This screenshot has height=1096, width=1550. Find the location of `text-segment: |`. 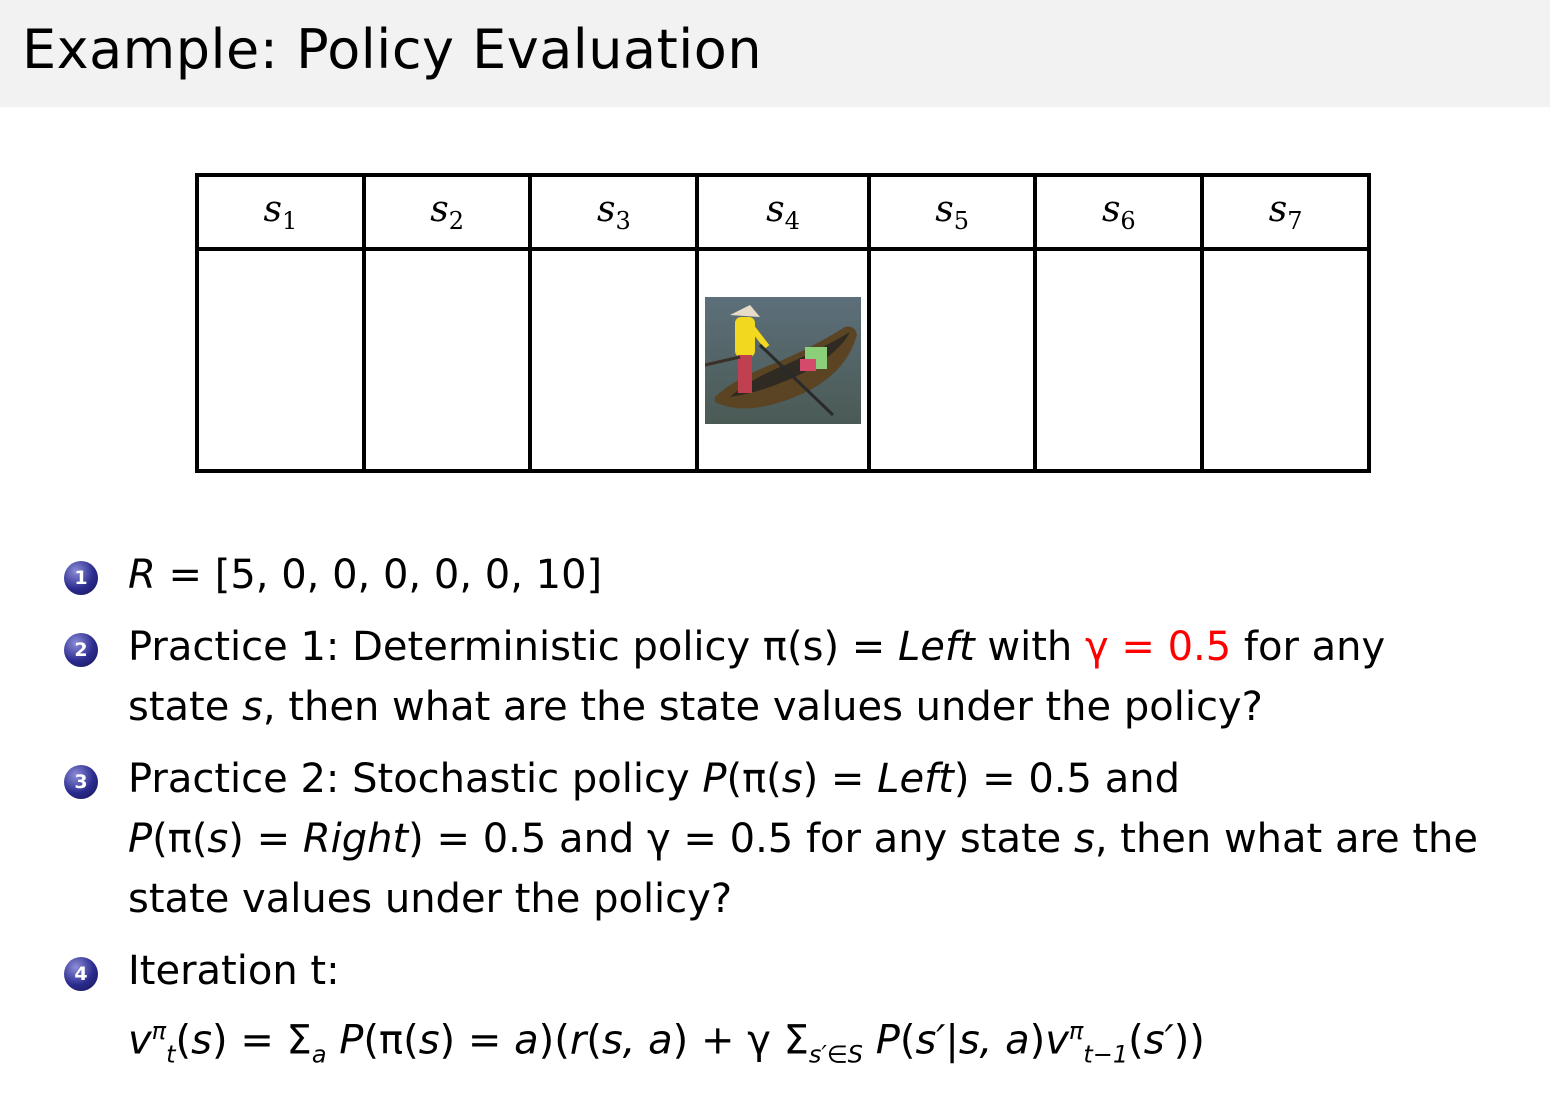

text-segment: | is located at coordinates (952, 1040).